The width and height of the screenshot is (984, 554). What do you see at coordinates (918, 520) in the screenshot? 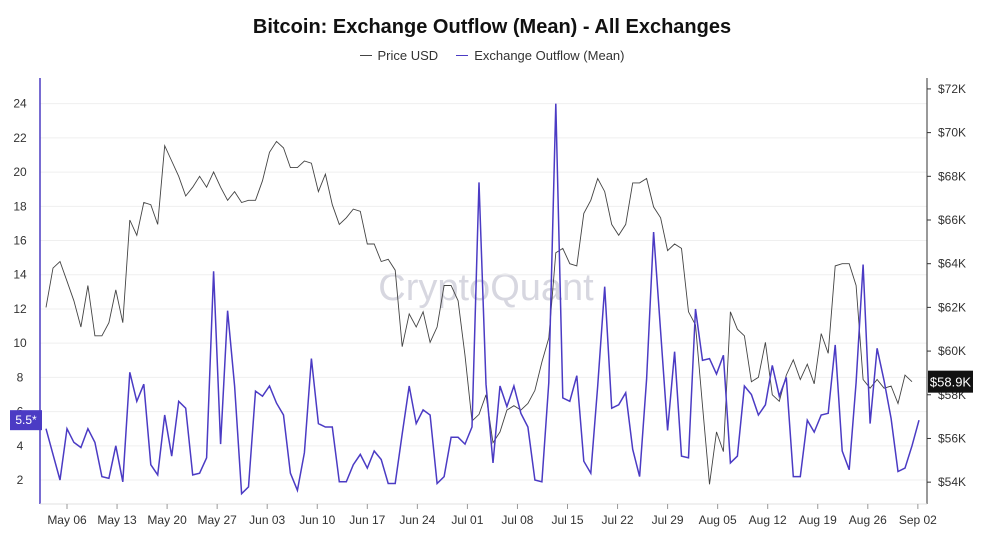
I see `x-tick-label: Sep 02` at bounding box center [918, 520].